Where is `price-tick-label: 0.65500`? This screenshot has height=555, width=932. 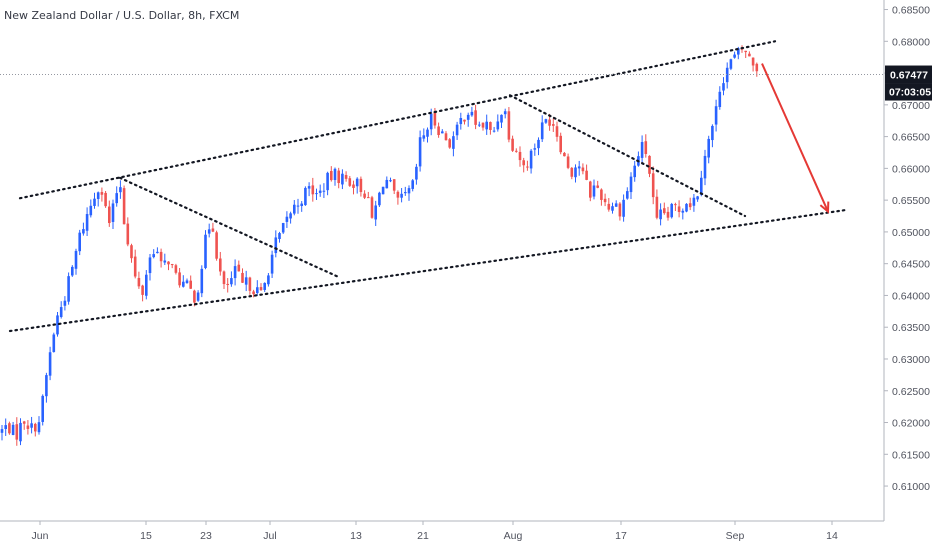 price-tick-label: 0.65500 is located at coordinates (911, 201).